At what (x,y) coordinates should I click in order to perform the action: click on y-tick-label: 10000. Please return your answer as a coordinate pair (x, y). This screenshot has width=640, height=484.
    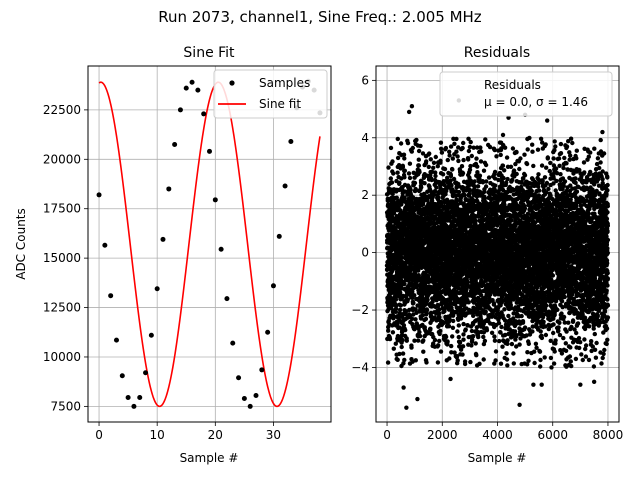
    Looking at the image, I should click on (62, 357).